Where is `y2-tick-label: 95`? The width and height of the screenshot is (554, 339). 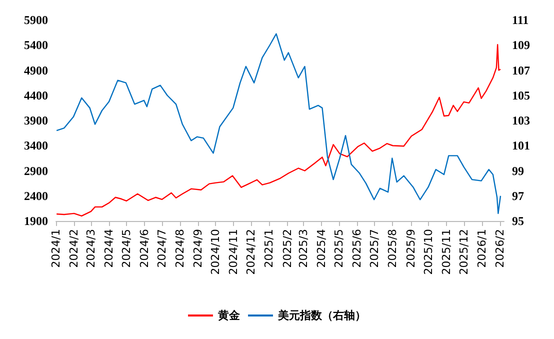
y2-tick-label: 95 is located at coordinates (518, 221).